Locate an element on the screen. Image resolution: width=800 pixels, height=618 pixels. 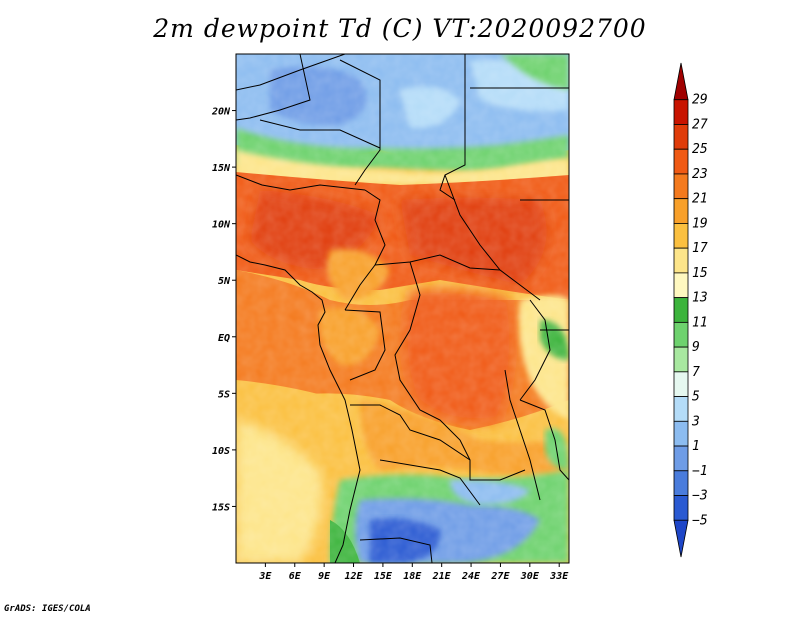
lon-label: 18E is located at coordinates (412, 576).